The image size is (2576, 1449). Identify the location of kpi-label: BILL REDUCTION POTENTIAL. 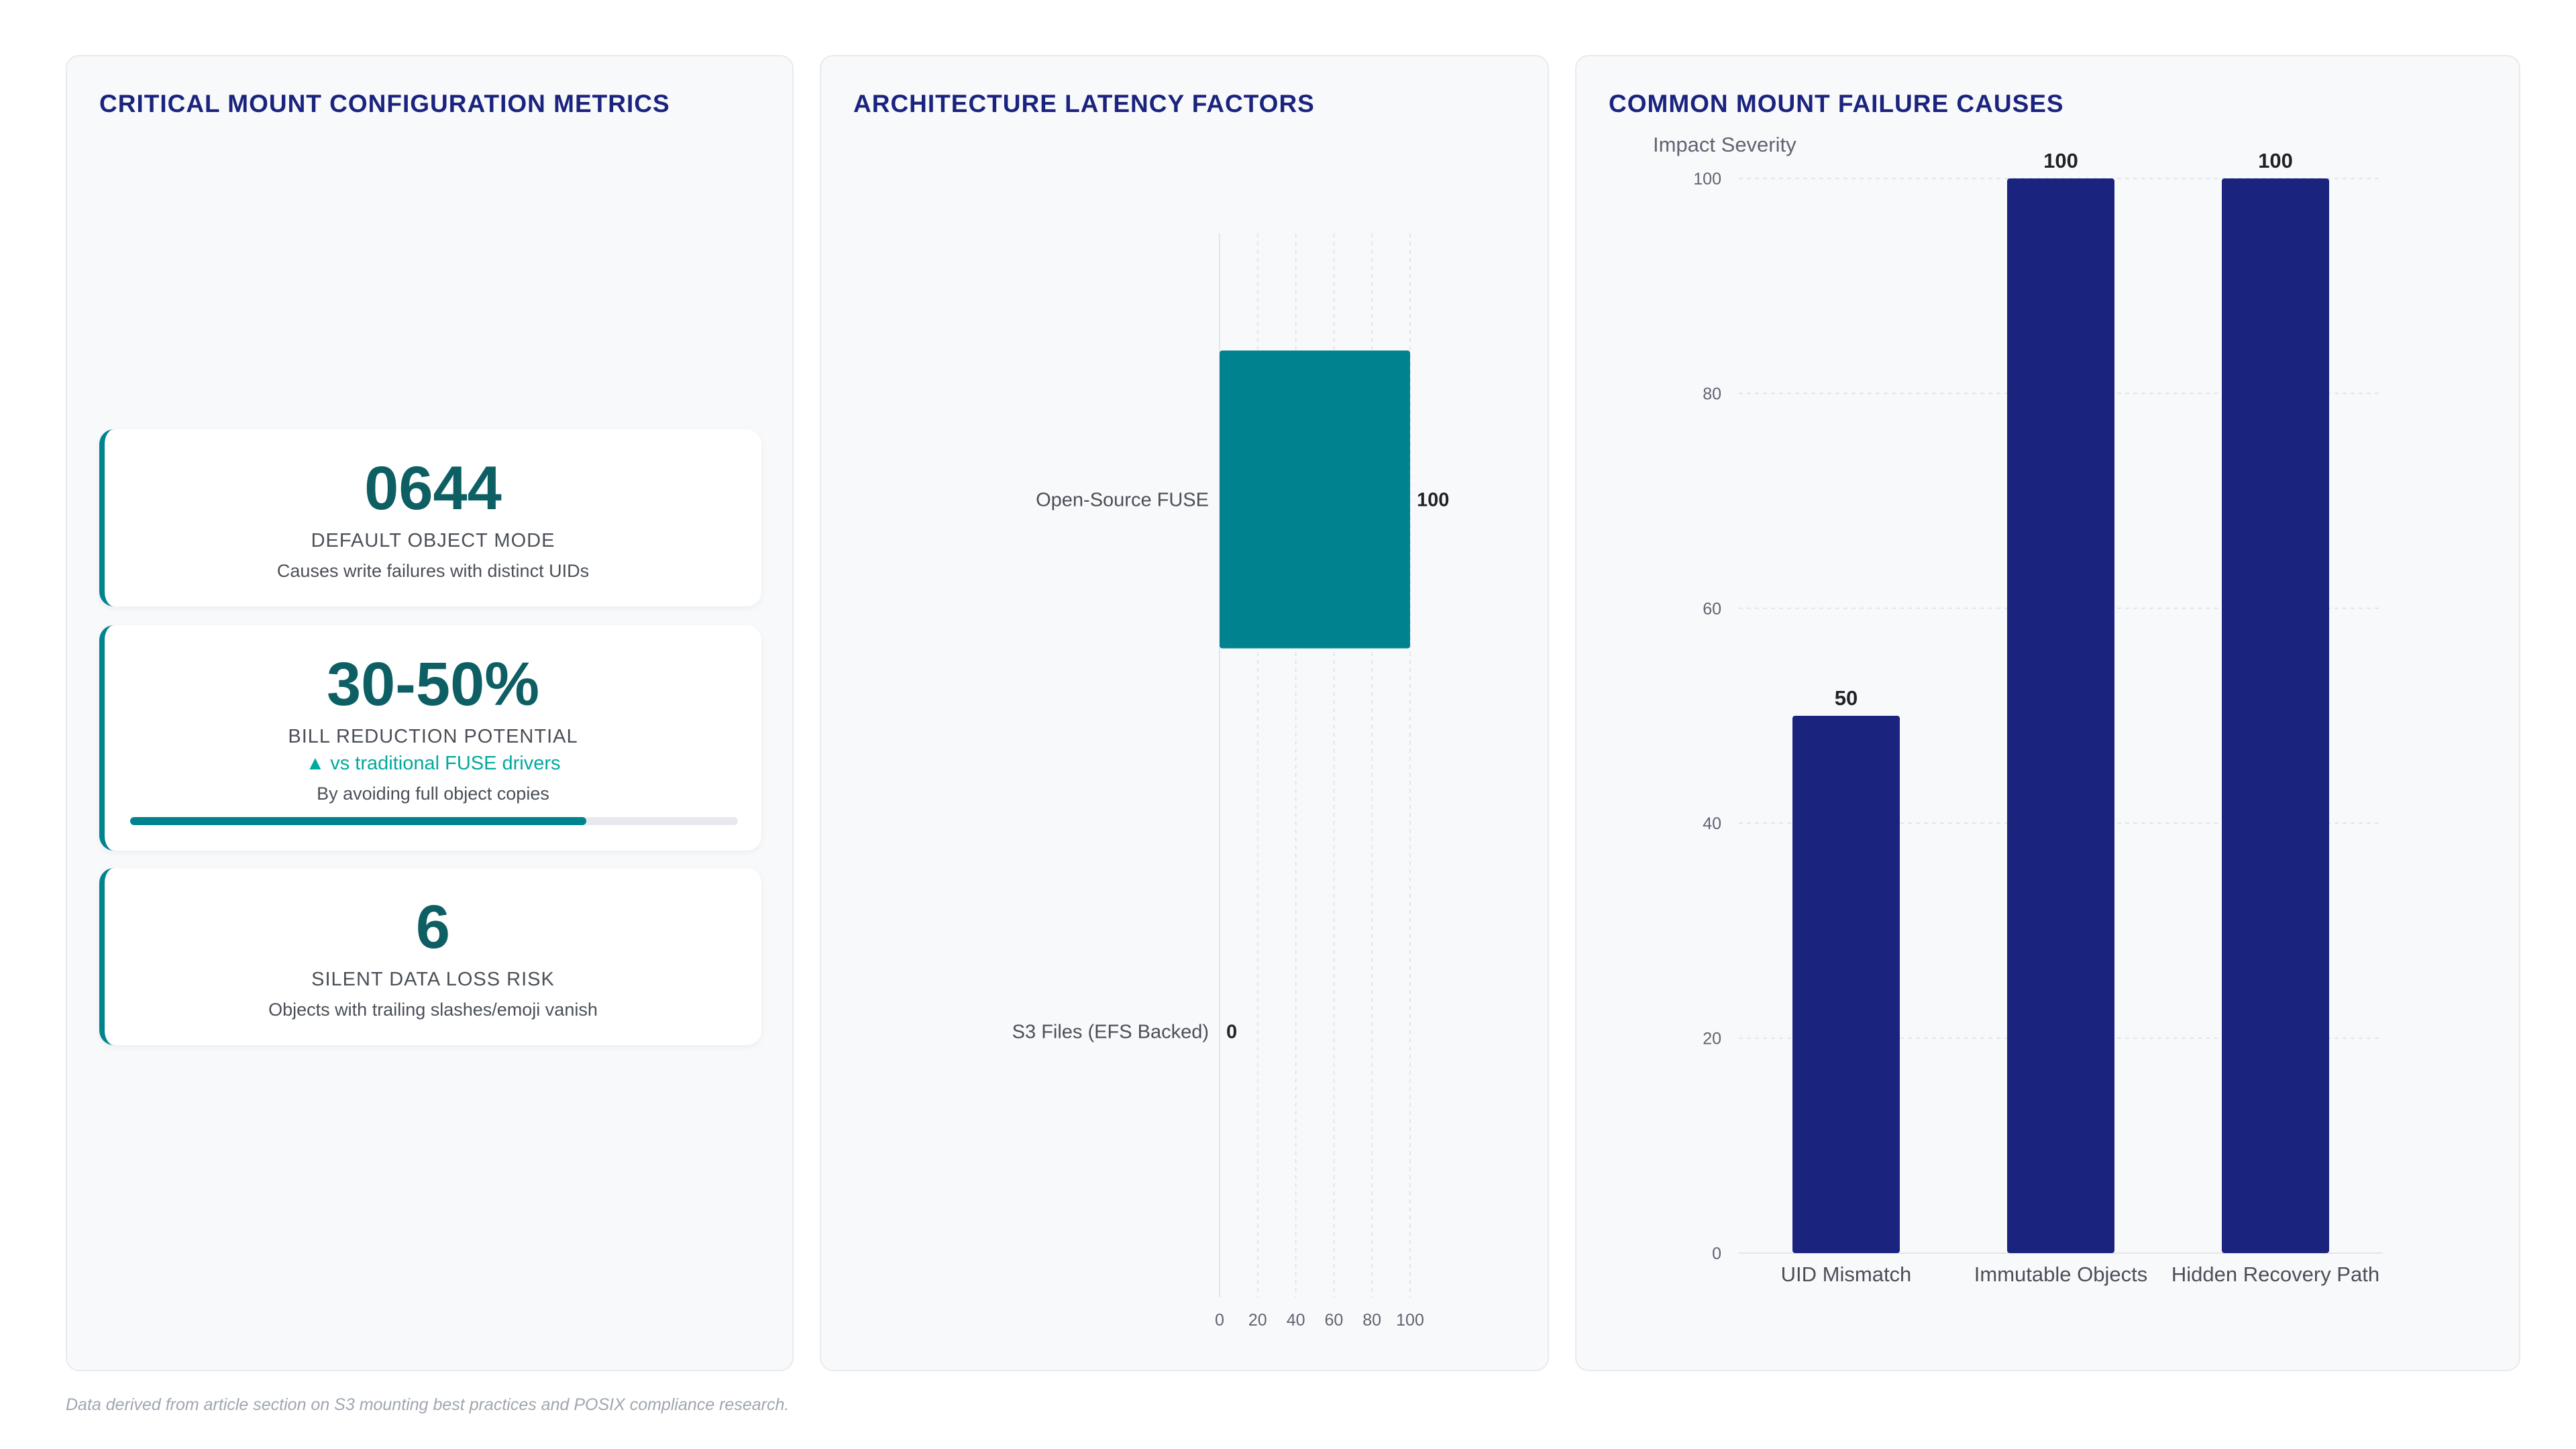
(433, 736).